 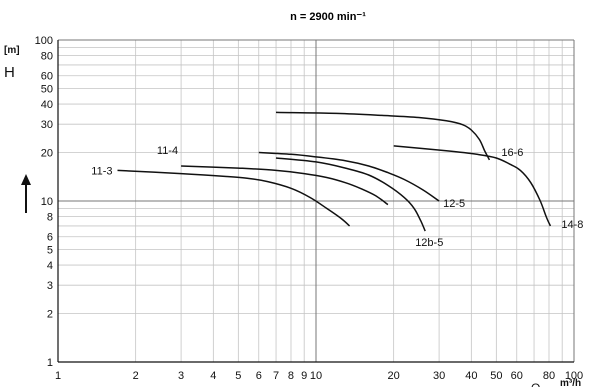 What do you see at coordinates (570, 382) in the screenshot?
I see `x-axis-unit: m³/h` at bounding box center [570, 382].